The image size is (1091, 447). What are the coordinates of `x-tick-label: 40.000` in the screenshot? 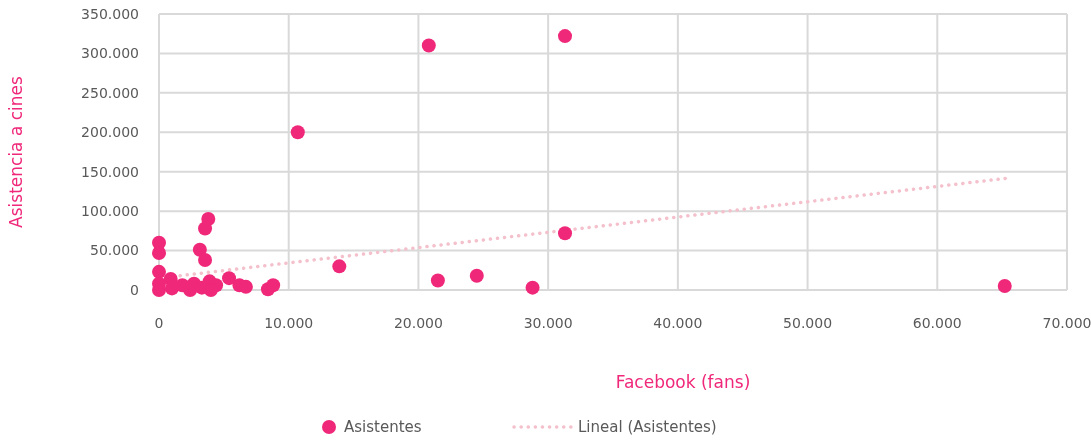 It's located at (678, 323).